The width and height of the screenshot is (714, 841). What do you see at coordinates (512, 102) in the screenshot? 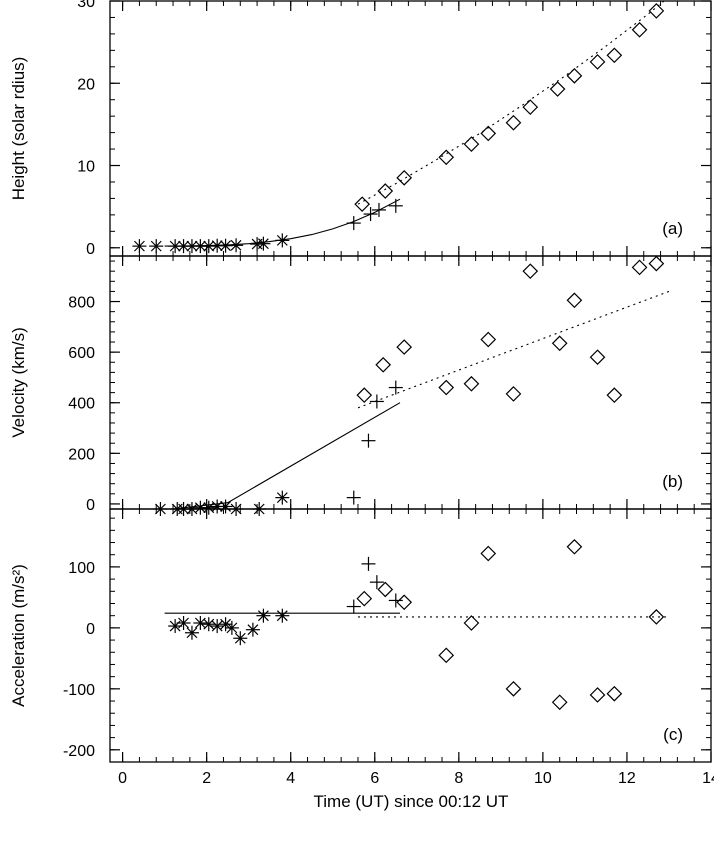
I see `dotted-fit-line` at bounding box center [512, 102].